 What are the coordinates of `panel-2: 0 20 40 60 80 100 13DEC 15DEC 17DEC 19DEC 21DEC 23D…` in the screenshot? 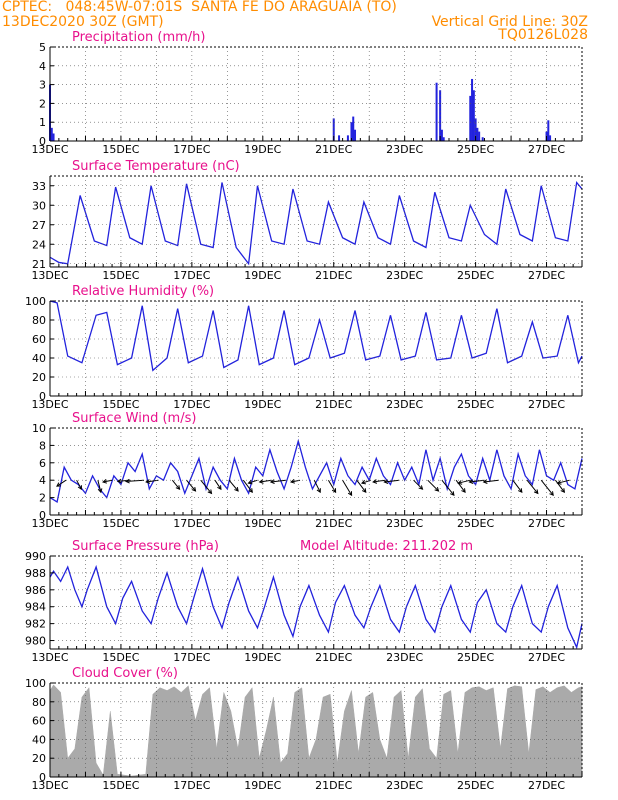 It's located at (304, 347).